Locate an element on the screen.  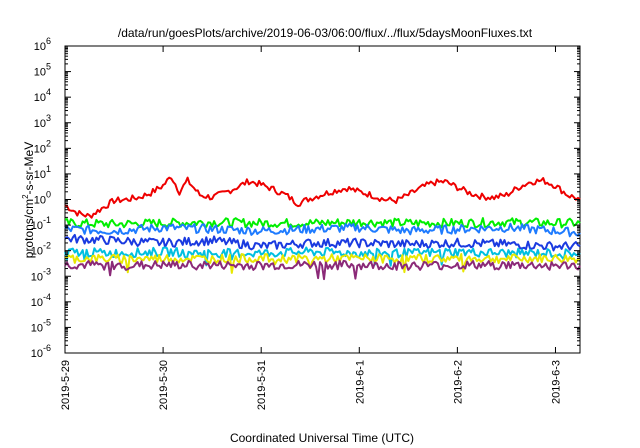
y-tick-label: 10⁶ is located at coordinates (42, 44).